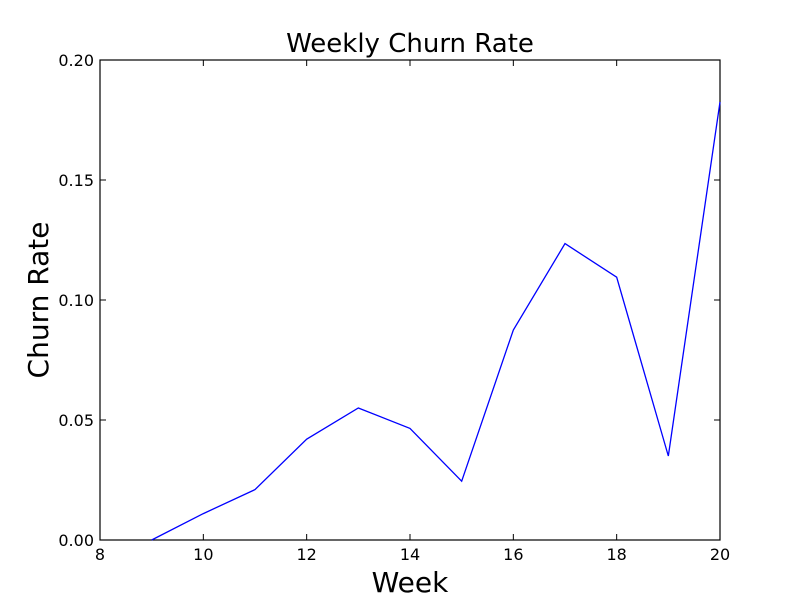  I want to click on y-tick-label: 0.20, so click(76, 60).